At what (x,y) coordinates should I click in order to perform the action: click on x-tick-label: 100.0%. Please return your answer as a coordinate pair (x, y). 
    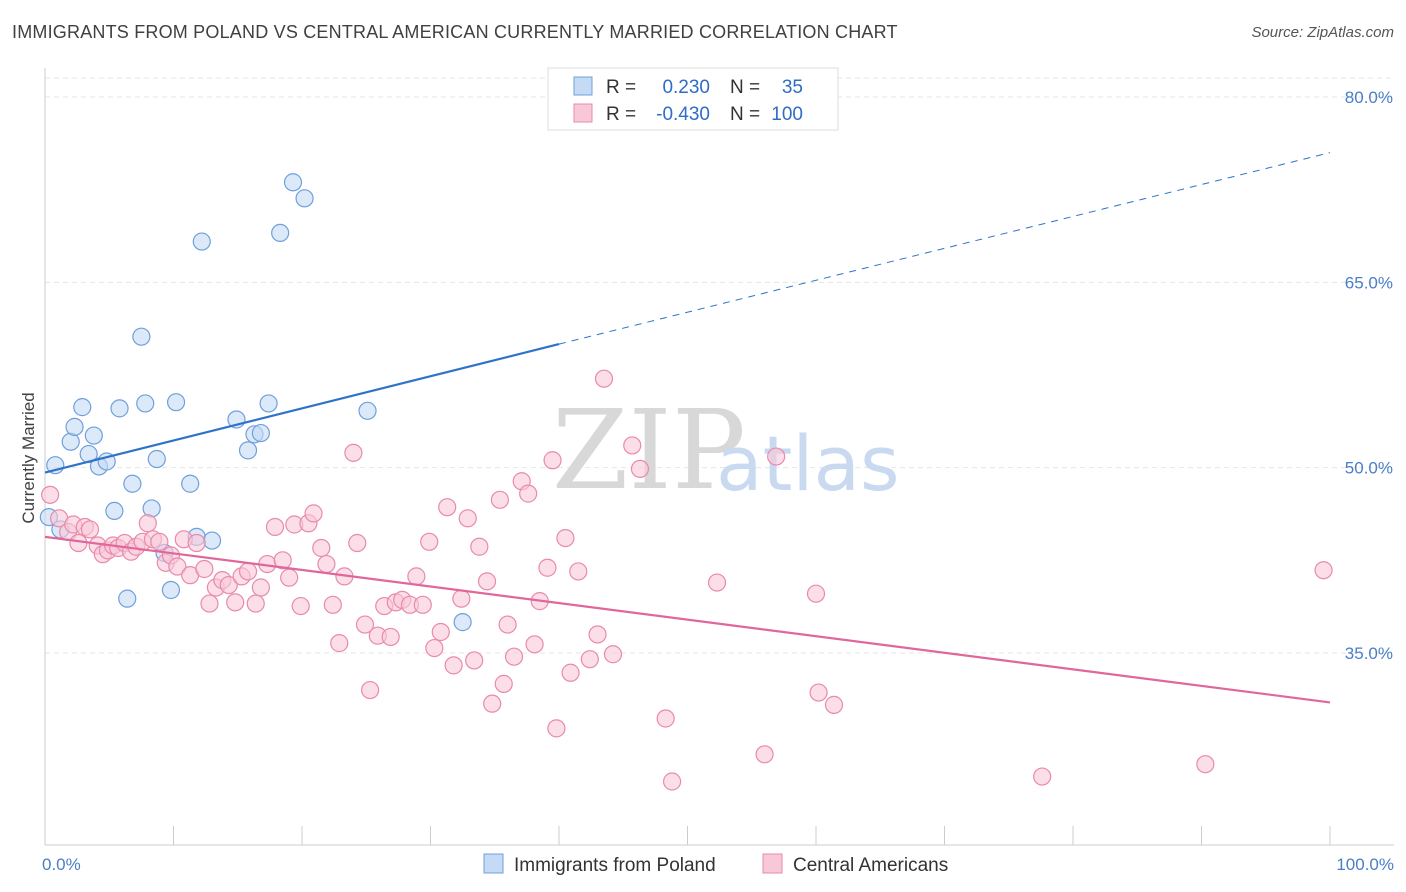
    Looking at the image, I should click on (1365, 864).